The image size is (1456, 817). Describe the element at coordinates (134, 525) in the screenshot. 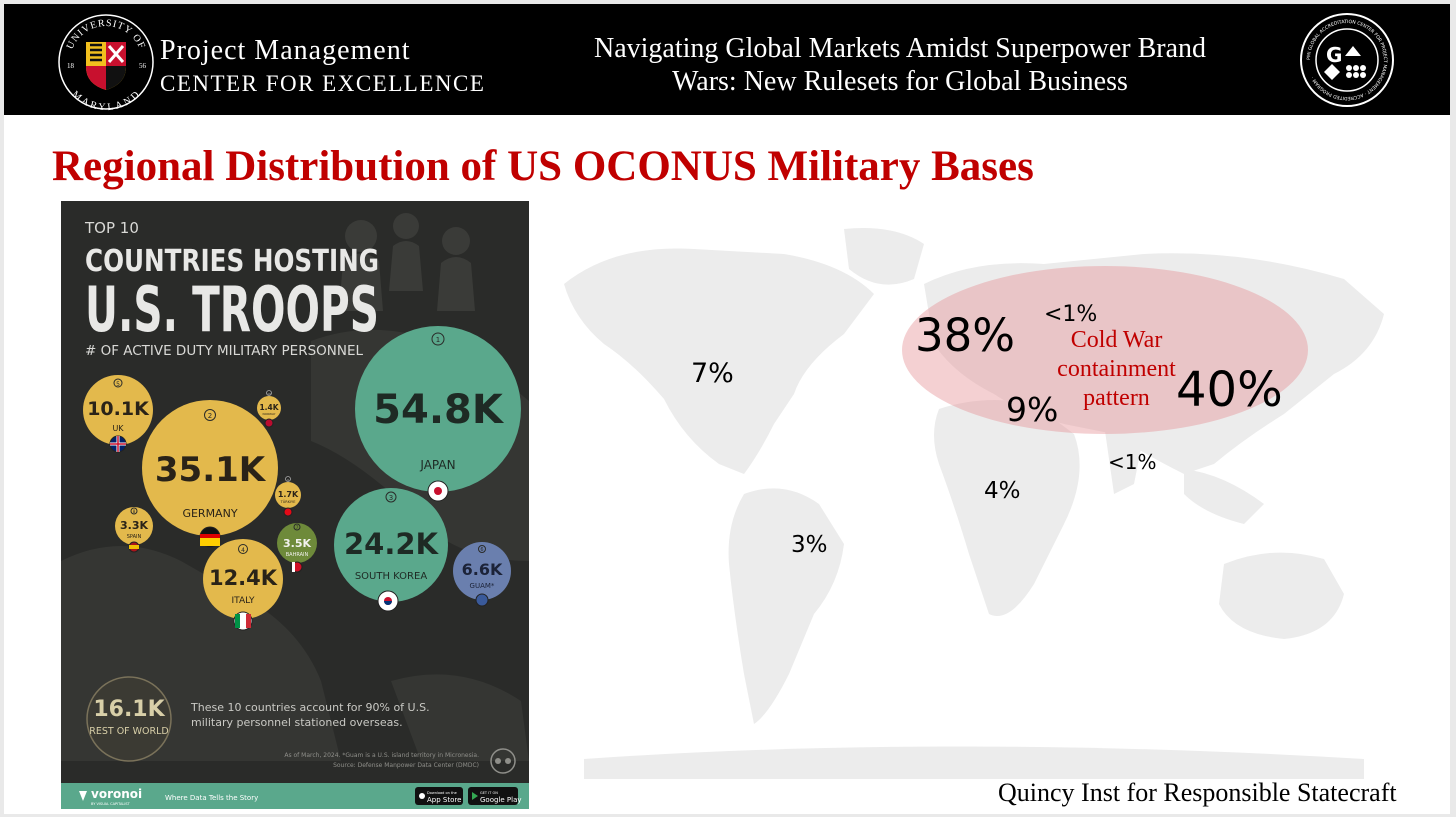

I see `bubble-spain-value: 3.3K` at that location.